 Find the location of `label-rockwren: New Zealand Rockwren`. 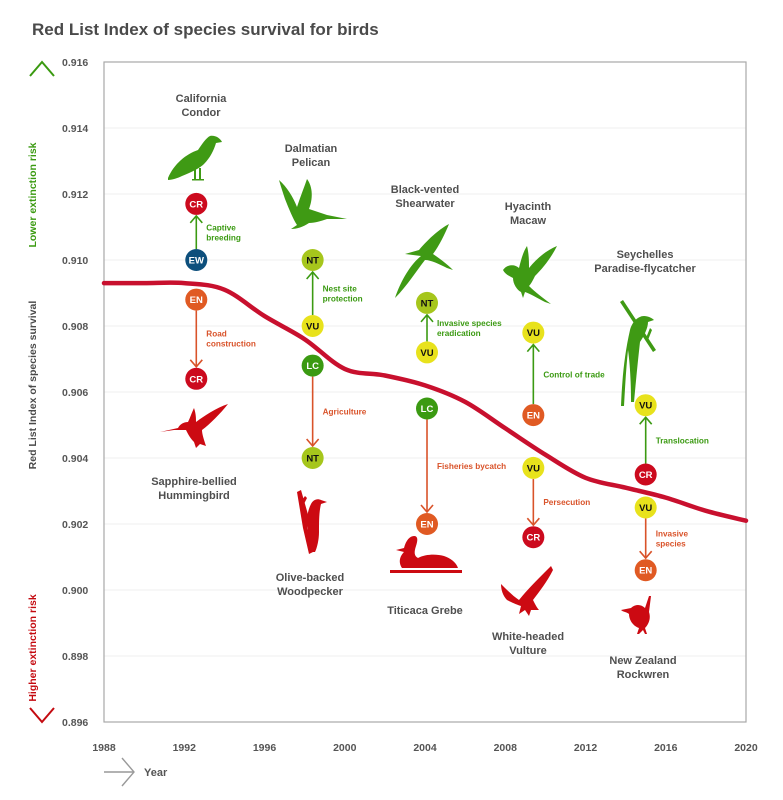

label-rockwren: New Zealand Rockwren is located at coordinates (642, 668).